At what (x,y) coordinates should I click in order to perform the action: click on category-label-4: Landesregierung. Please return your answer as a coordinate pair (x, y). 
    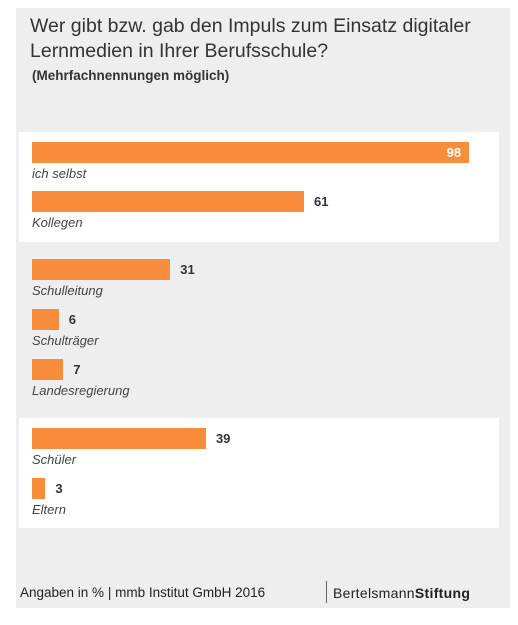
    Looking at the image, I should click on (81, 390).